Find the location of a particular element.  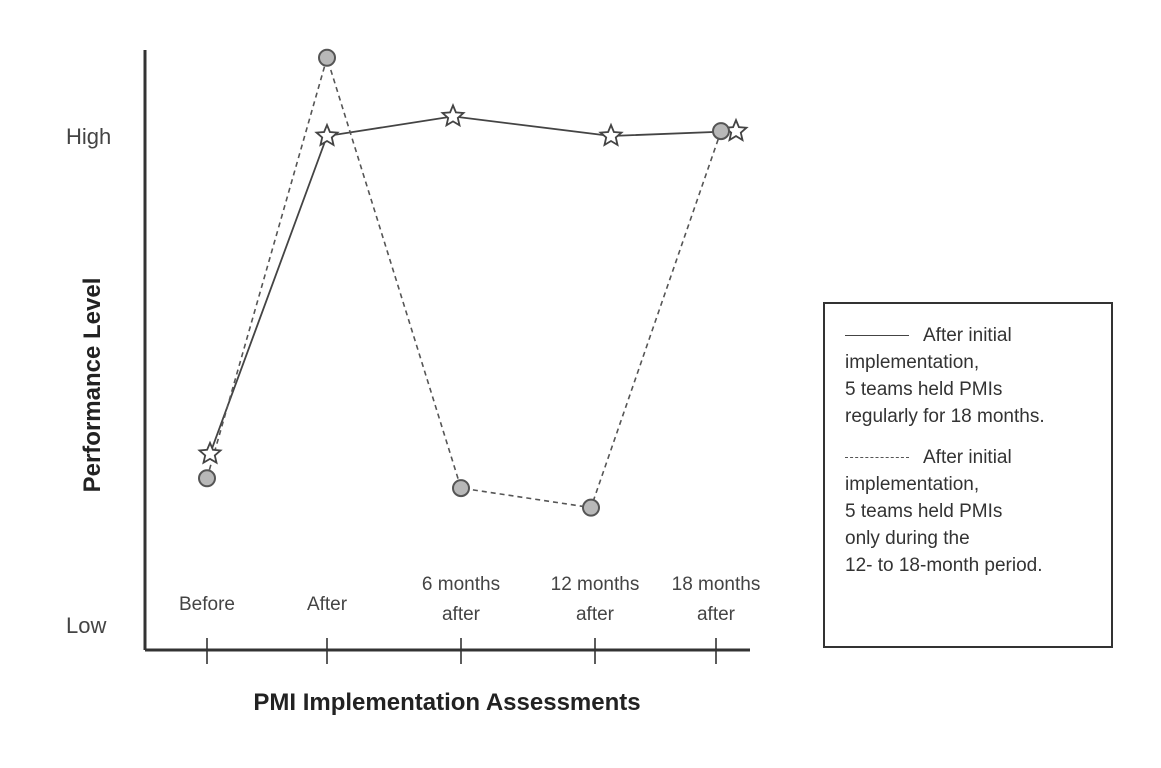

x-tick-label-0: Before is located at coordinates (207, 604).